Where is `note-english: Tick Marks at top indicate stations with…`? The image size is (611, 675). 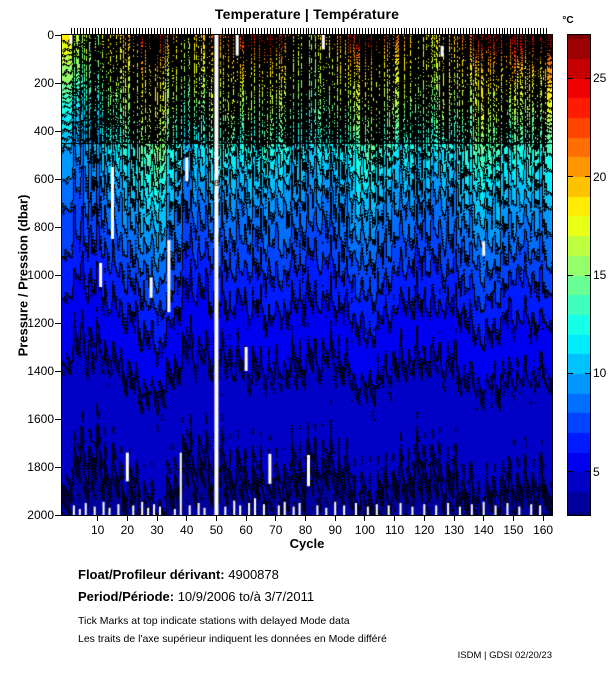 note-english: Tick Marks at top indicate stations with… is located at coordinates (214, 621).